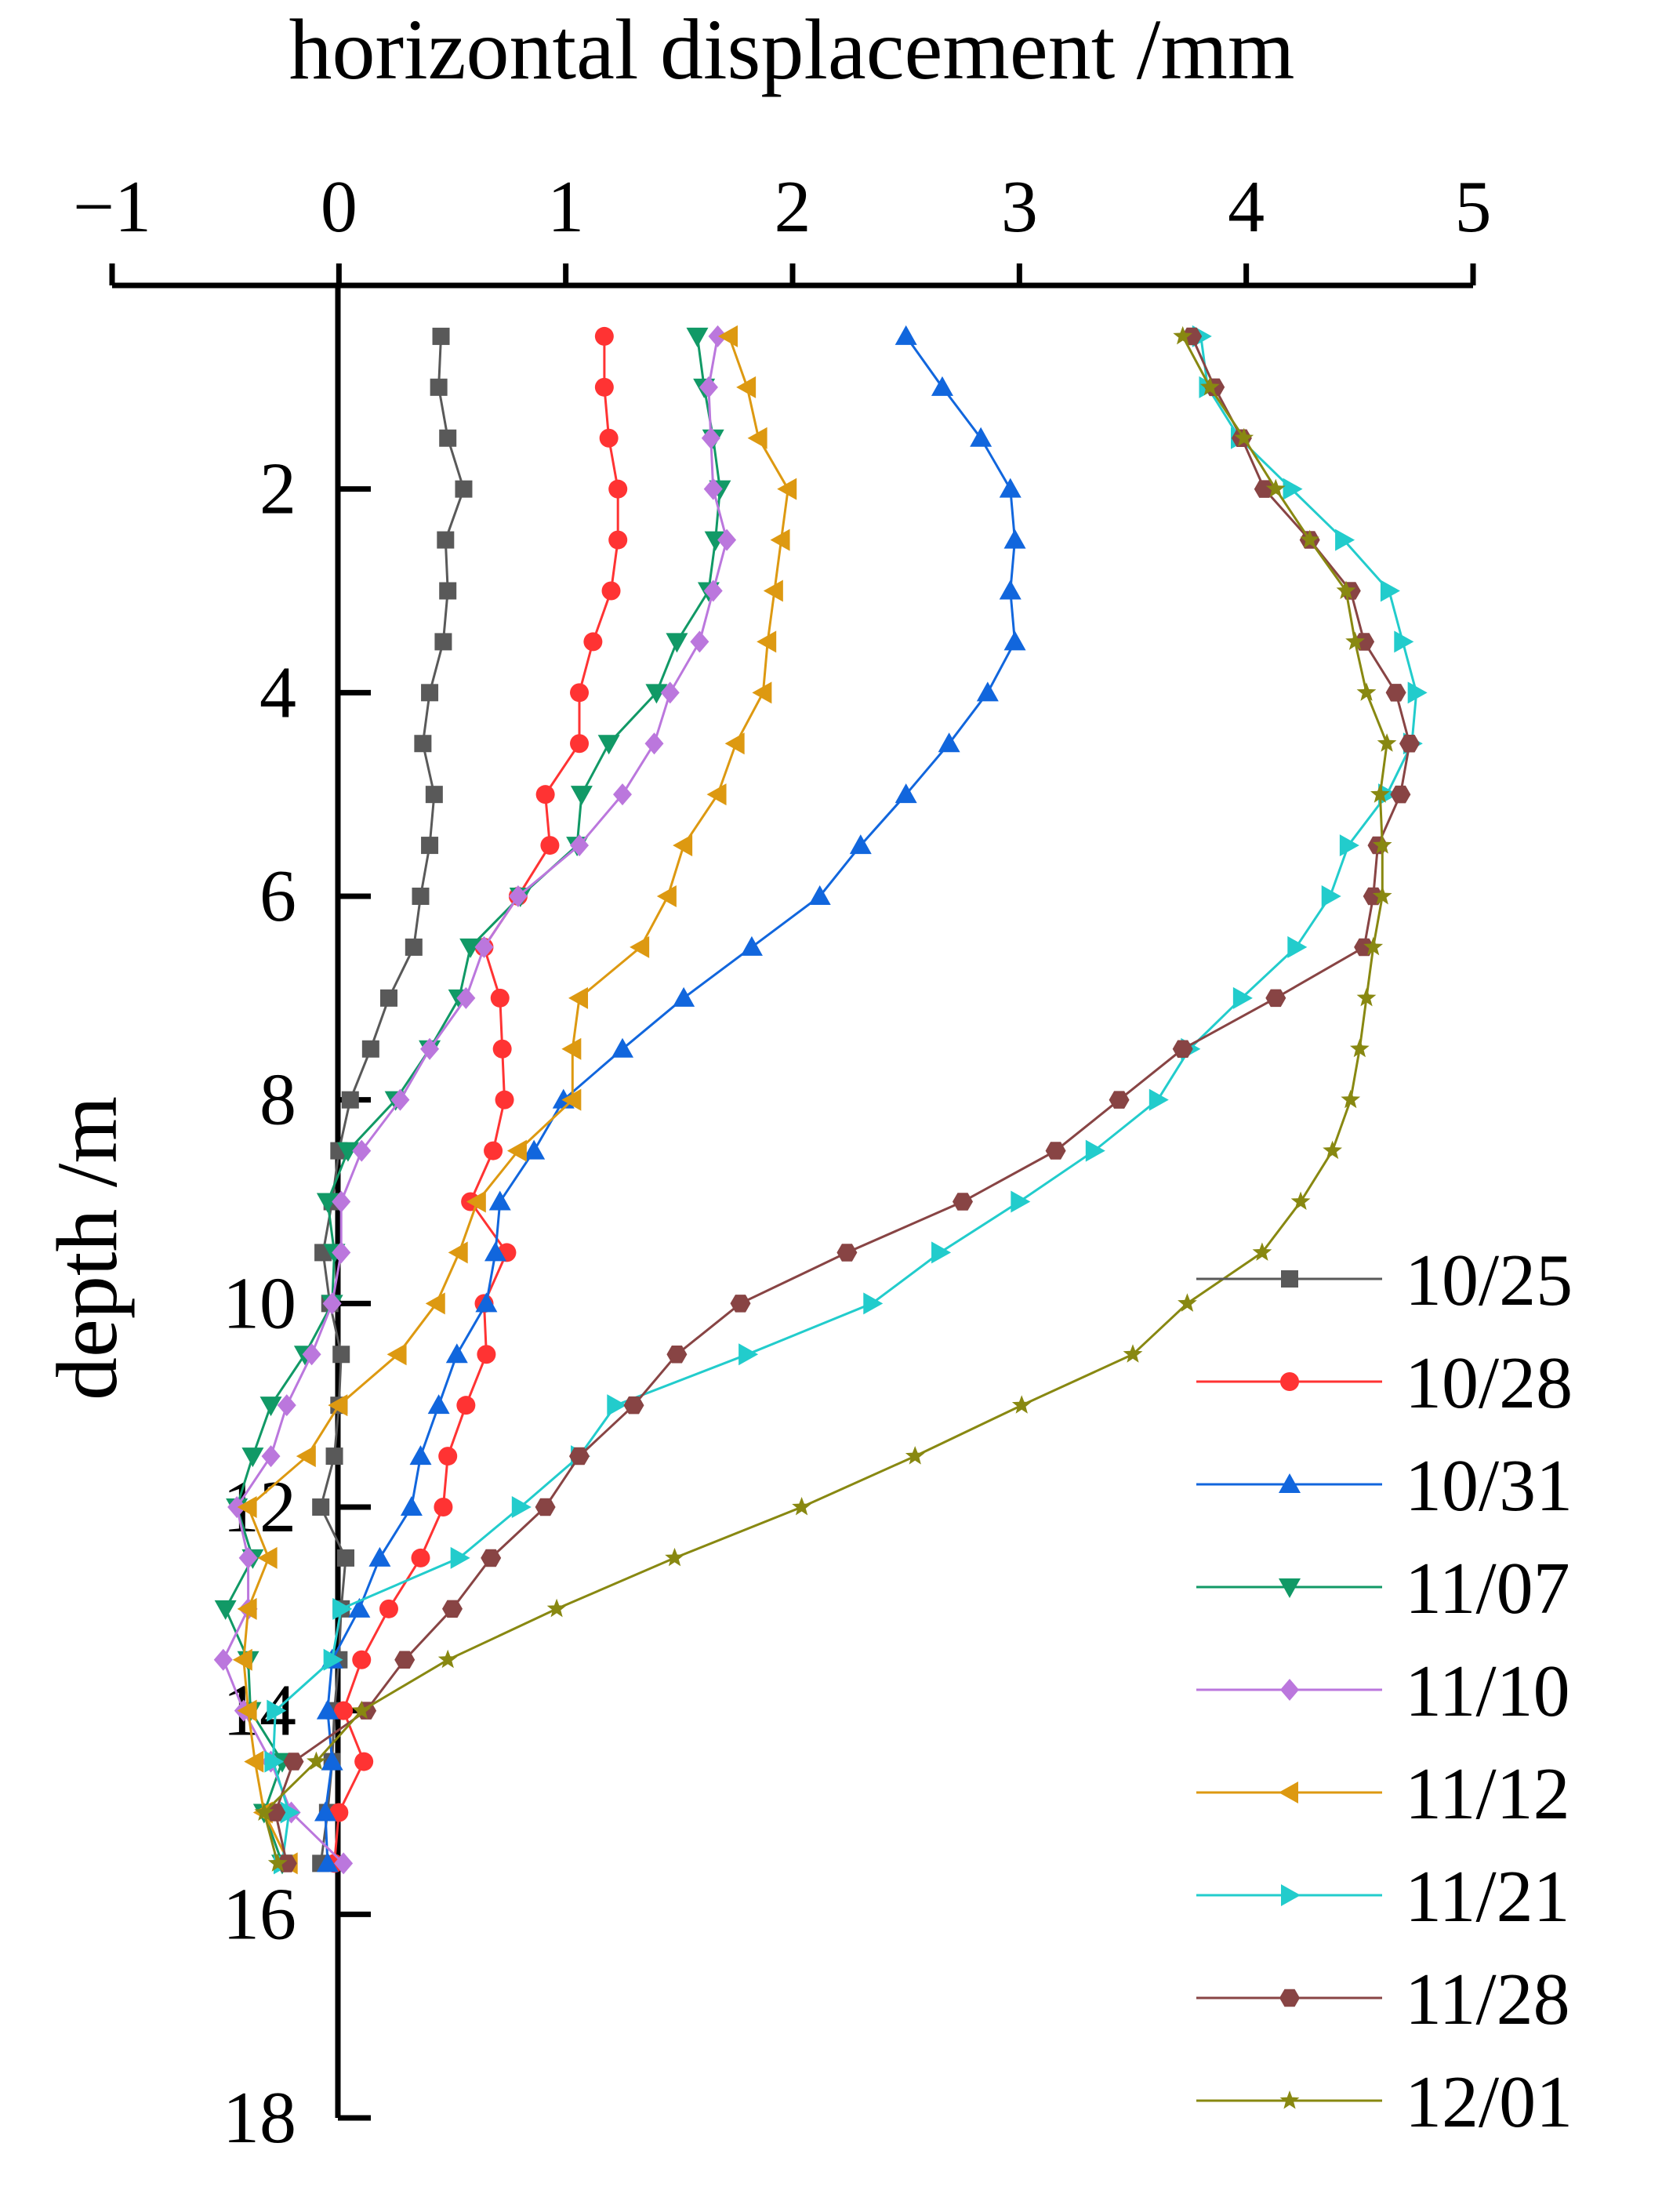 The height and width of the screenshot is (2212, 1662). I want to click on legend-item: 11/28, so click(1383, 1999).